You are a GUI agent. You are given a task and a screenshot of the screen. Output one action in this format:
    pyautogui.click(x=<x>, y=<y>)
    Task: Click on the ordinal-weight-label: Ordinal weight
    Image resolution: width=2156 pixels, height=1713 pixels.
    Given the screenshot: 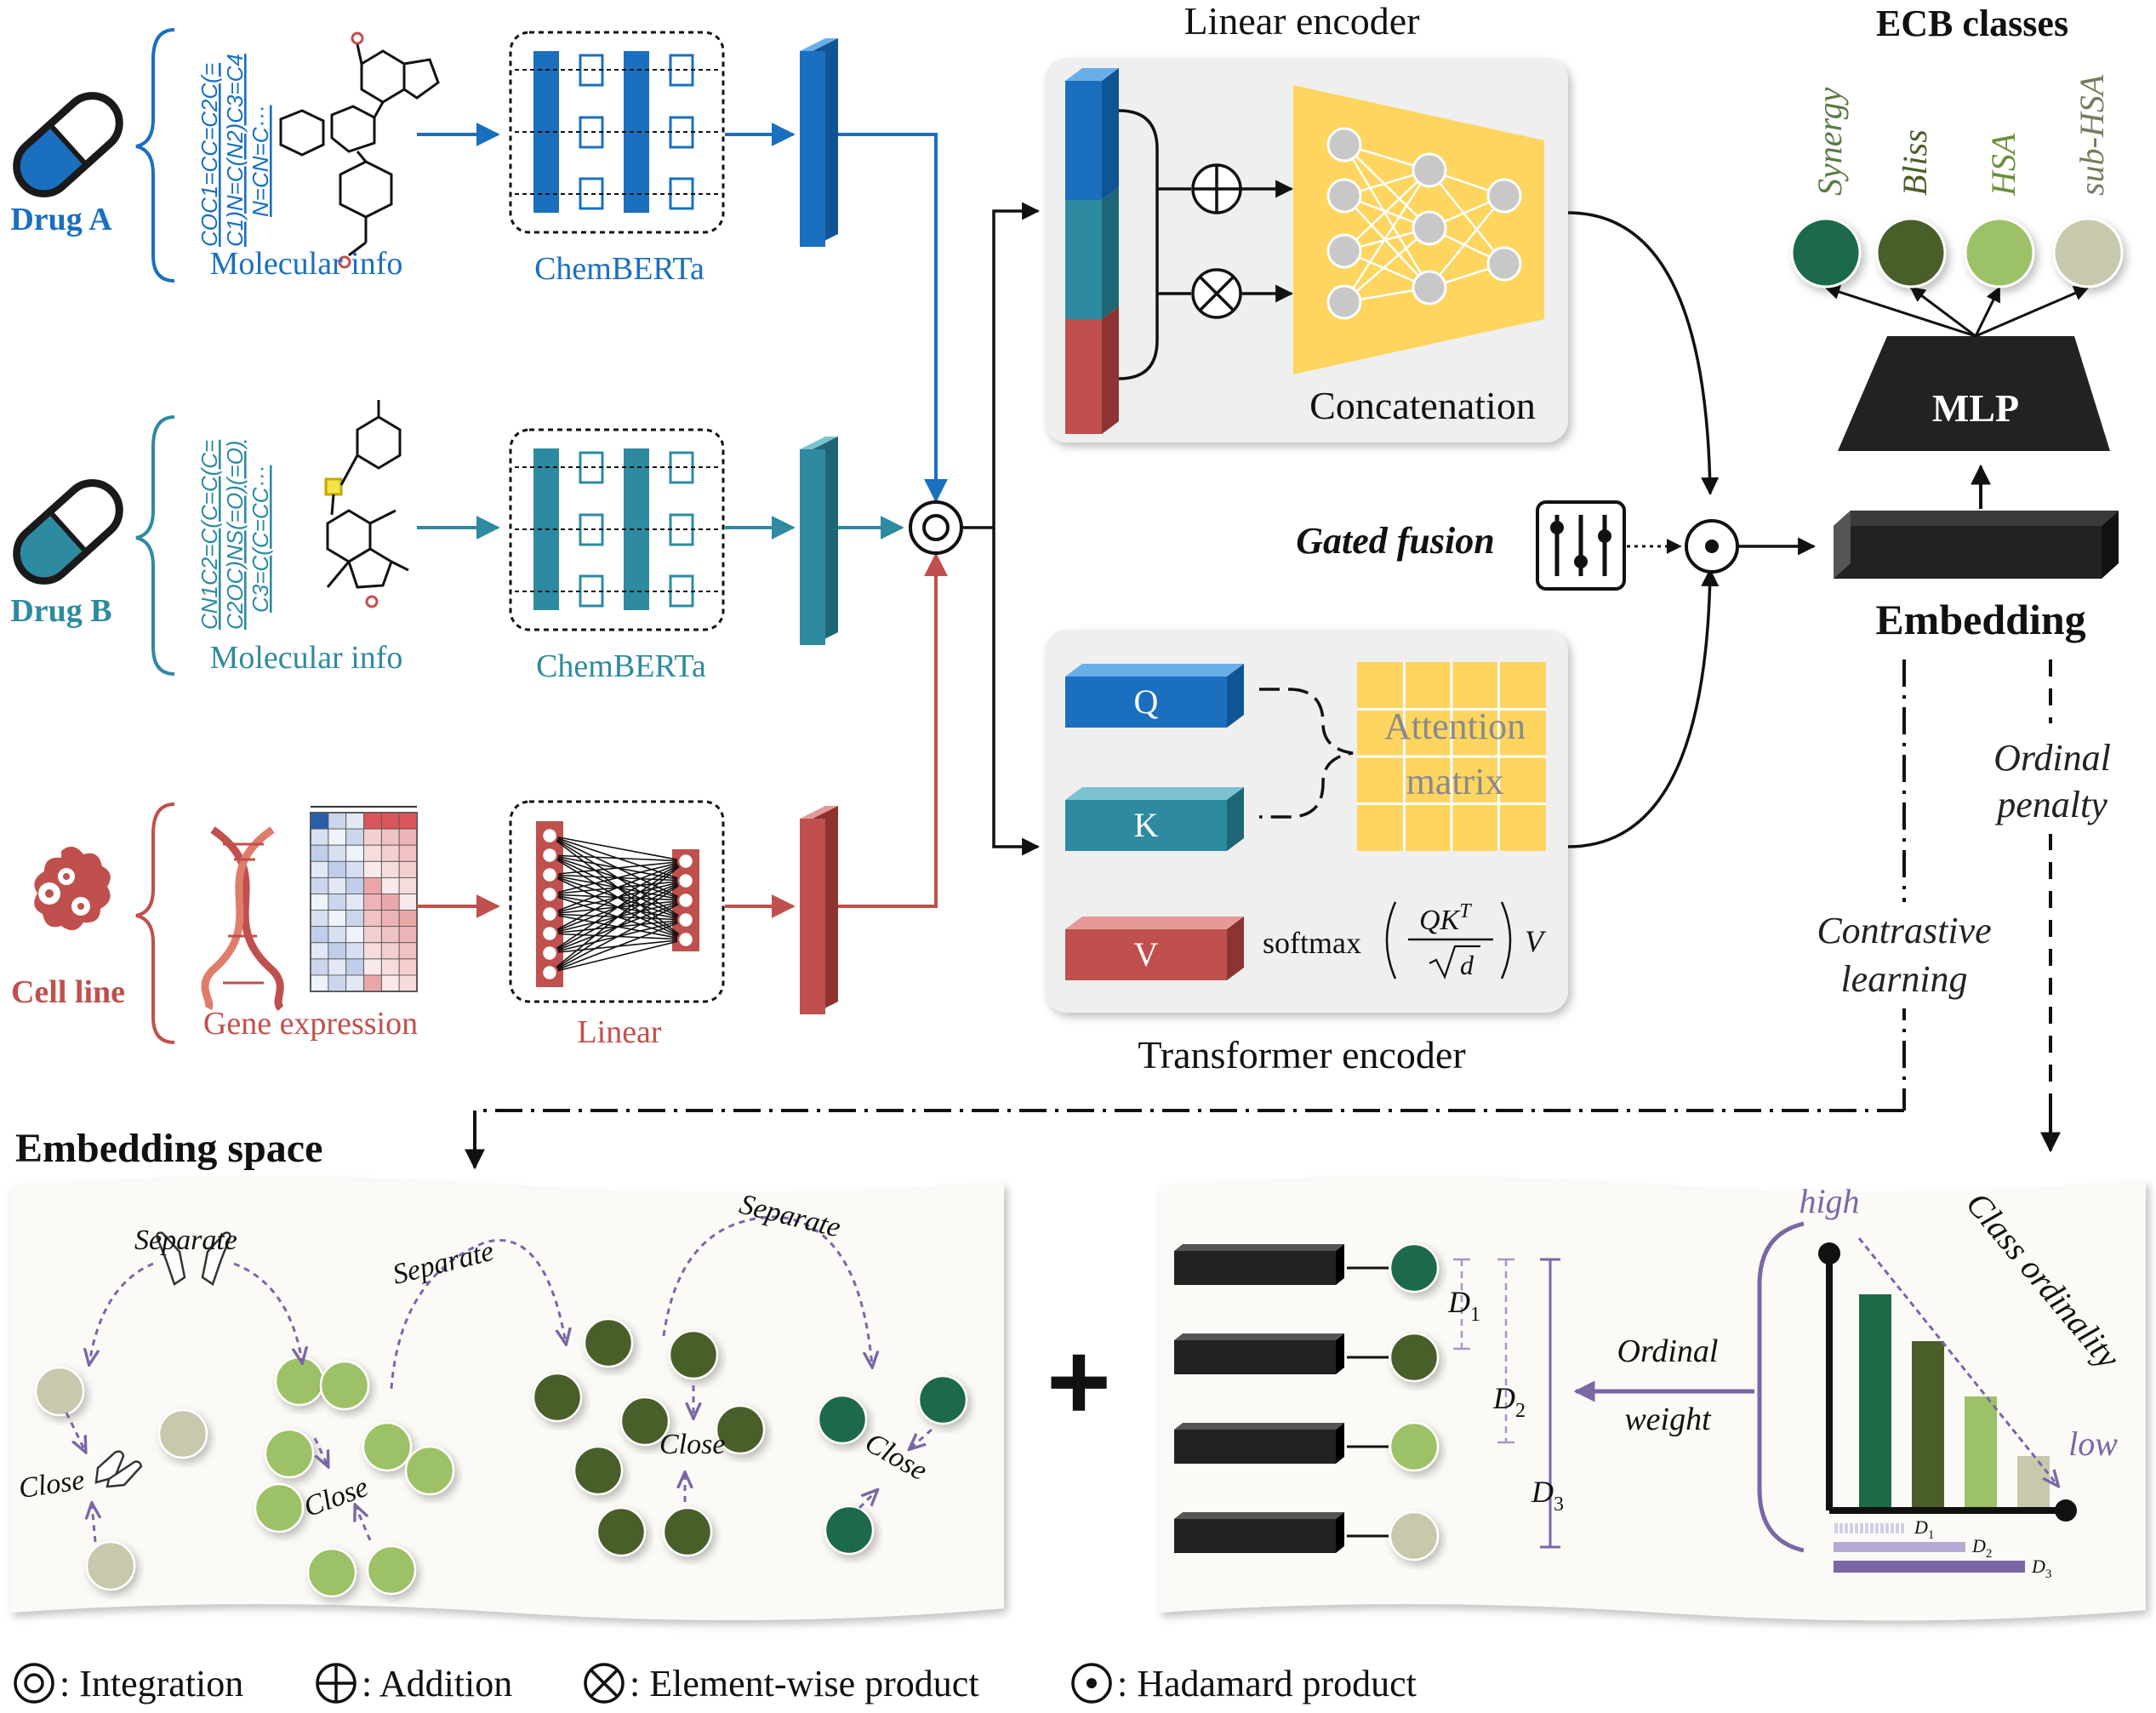 What is the action you would take?
    pyautogui.click(x=1668, y=1385)
    